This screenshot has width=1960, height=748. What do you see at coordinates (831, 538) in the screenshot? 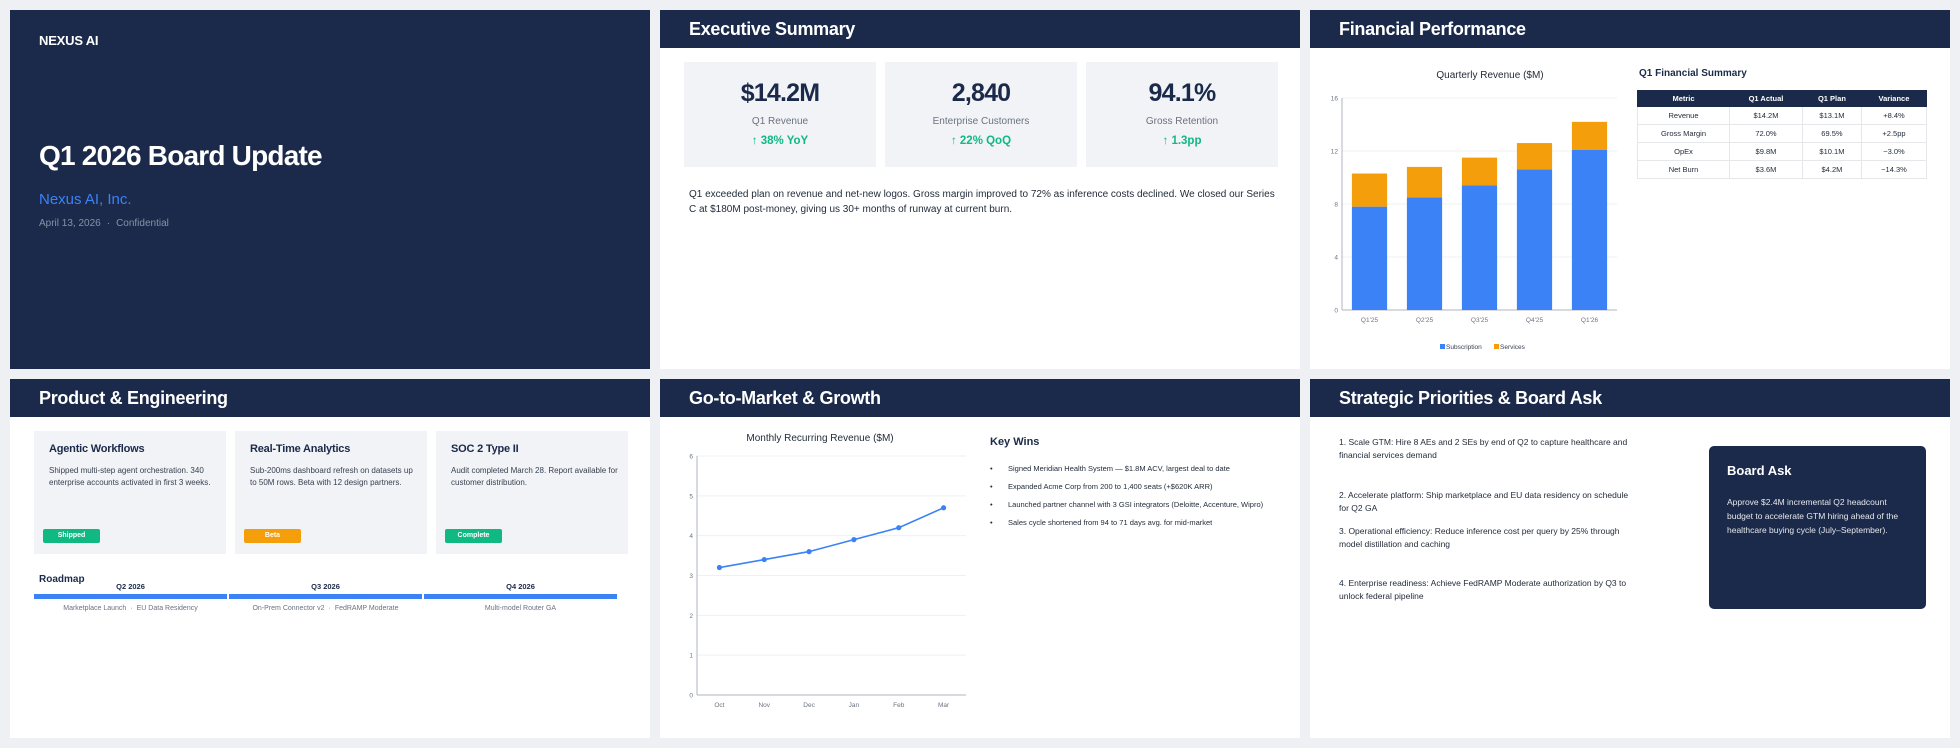
I see `series-line` at bounding box center [831, 538].